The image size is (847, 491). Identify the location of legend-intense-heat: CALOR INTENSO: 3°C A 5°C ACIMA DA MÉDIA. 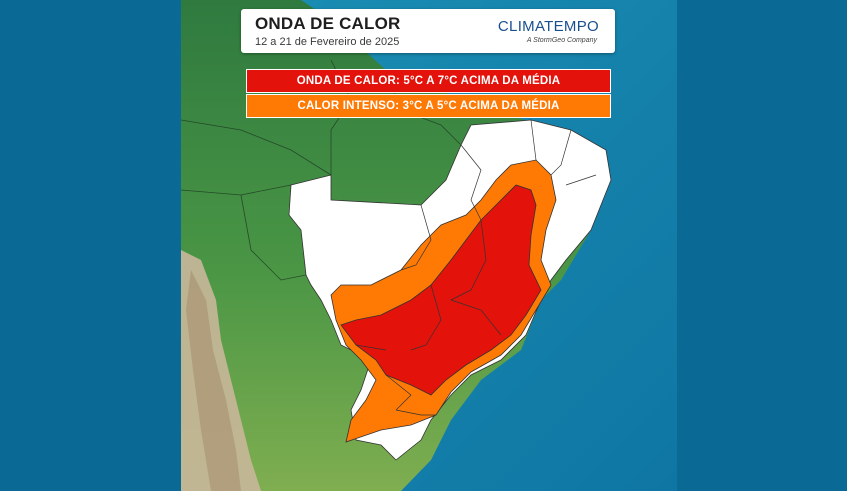
(428, 106).